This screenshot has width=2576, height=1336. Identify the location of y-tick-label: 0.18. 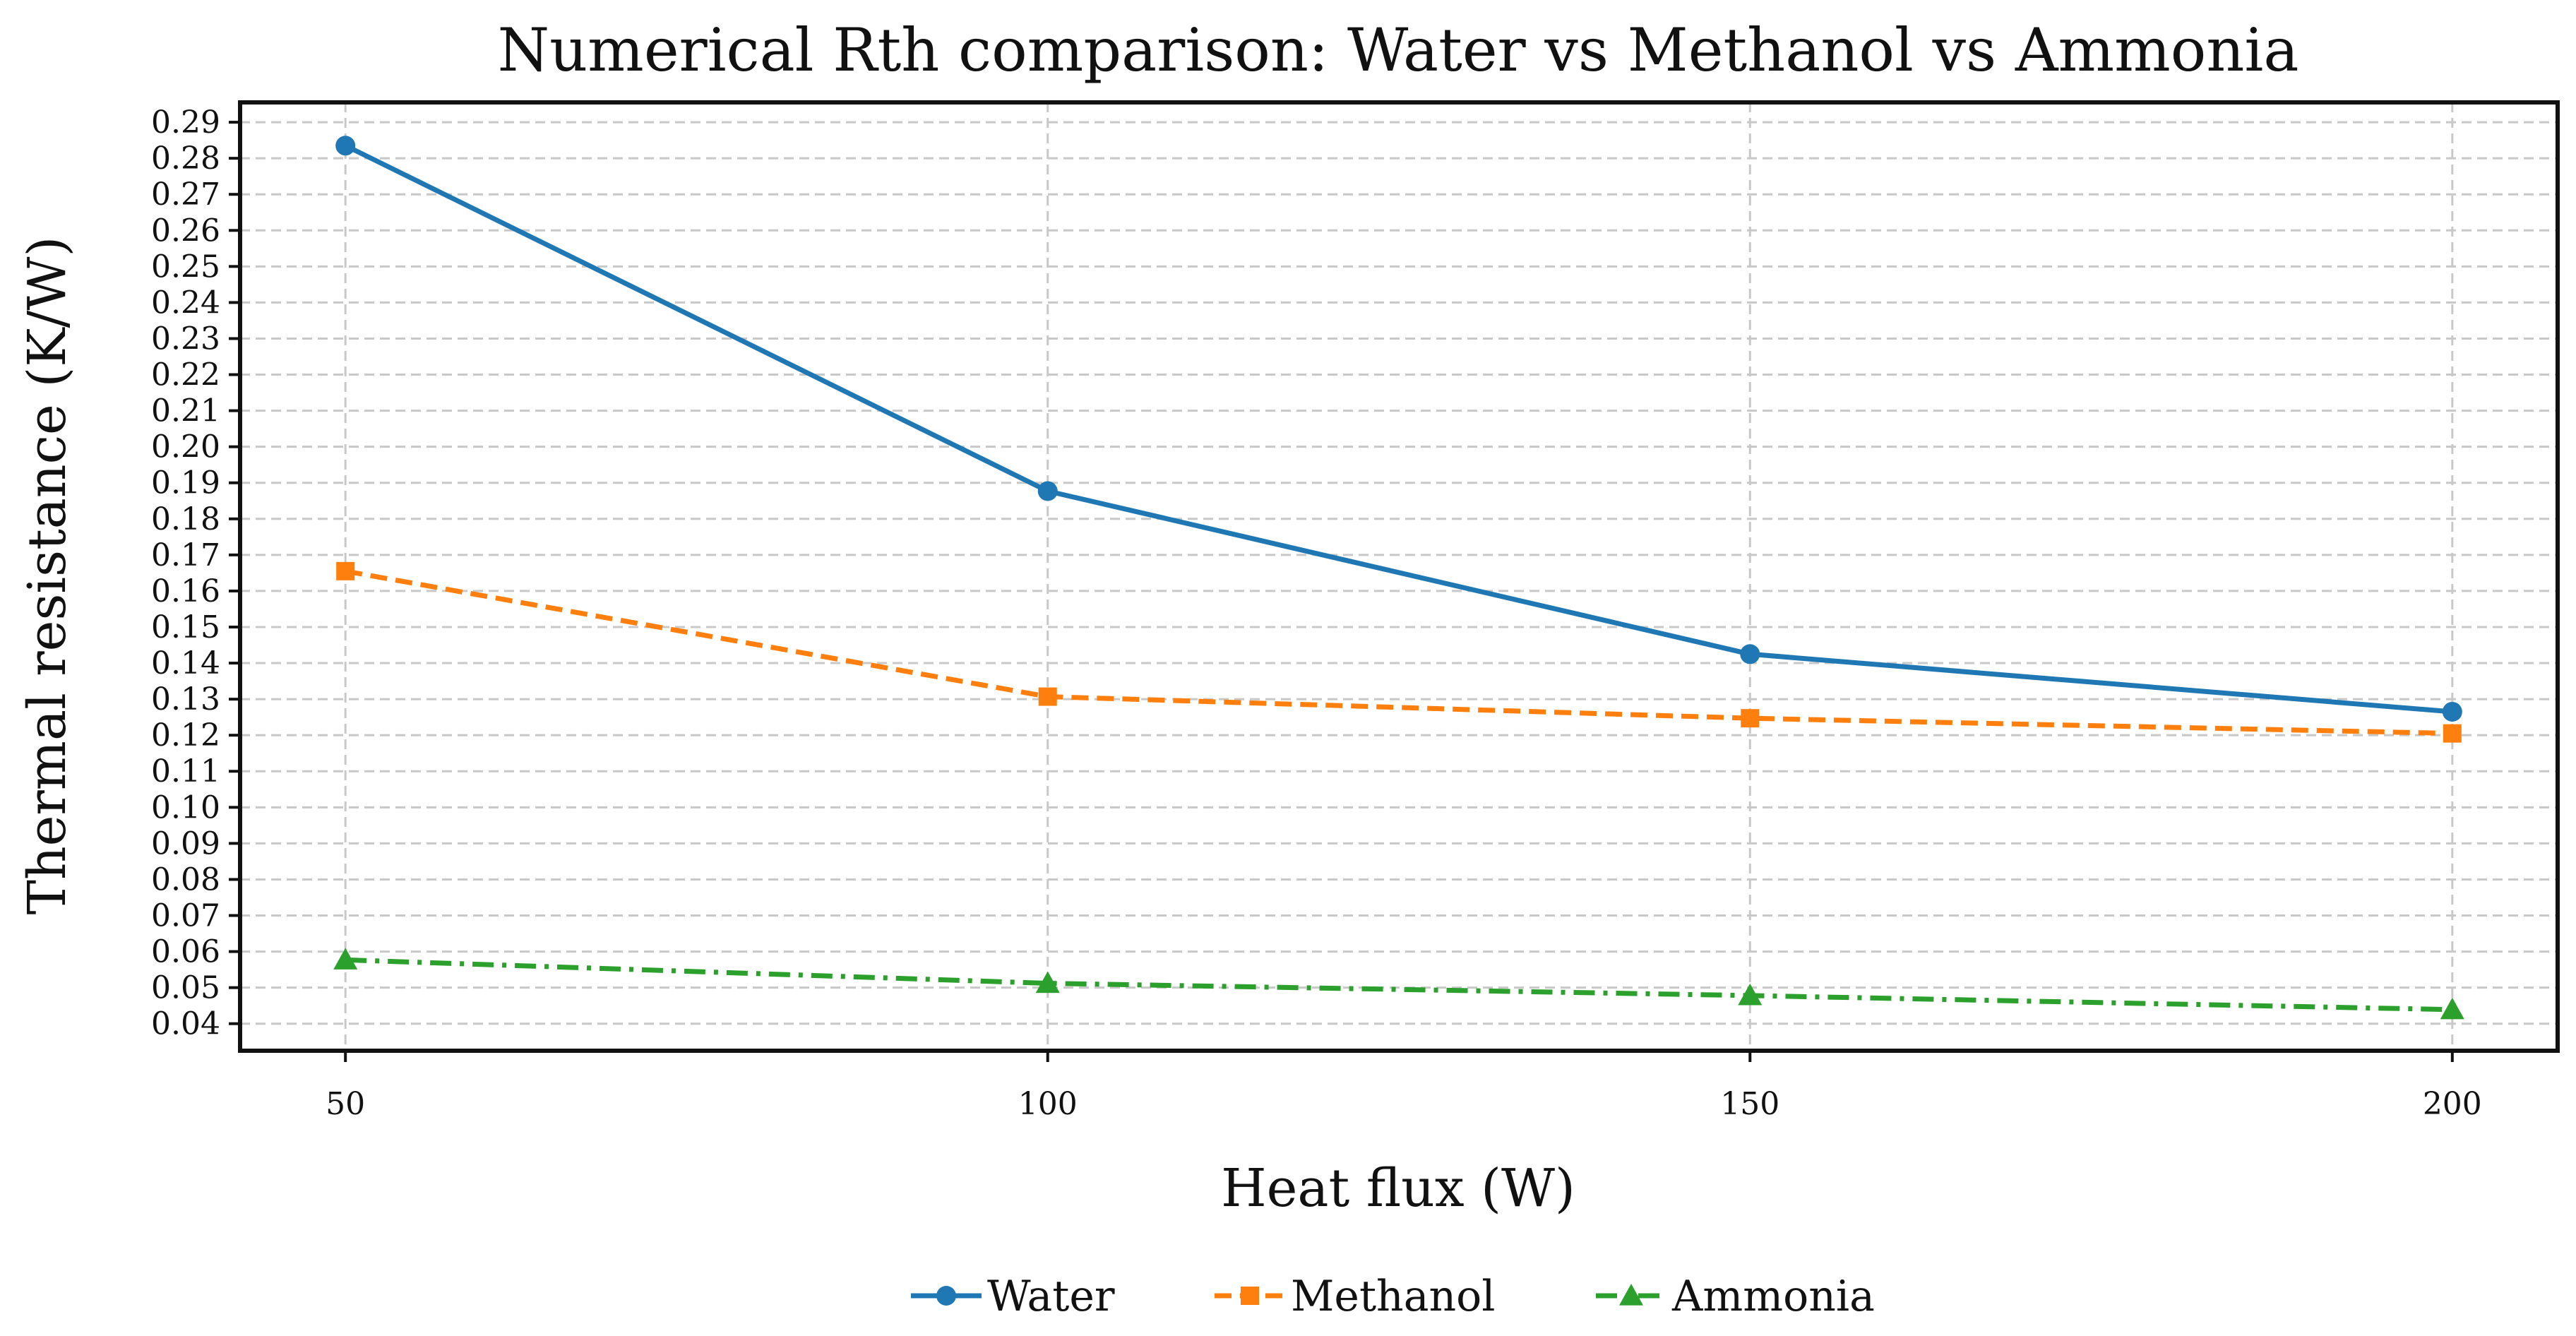
(185, 519).